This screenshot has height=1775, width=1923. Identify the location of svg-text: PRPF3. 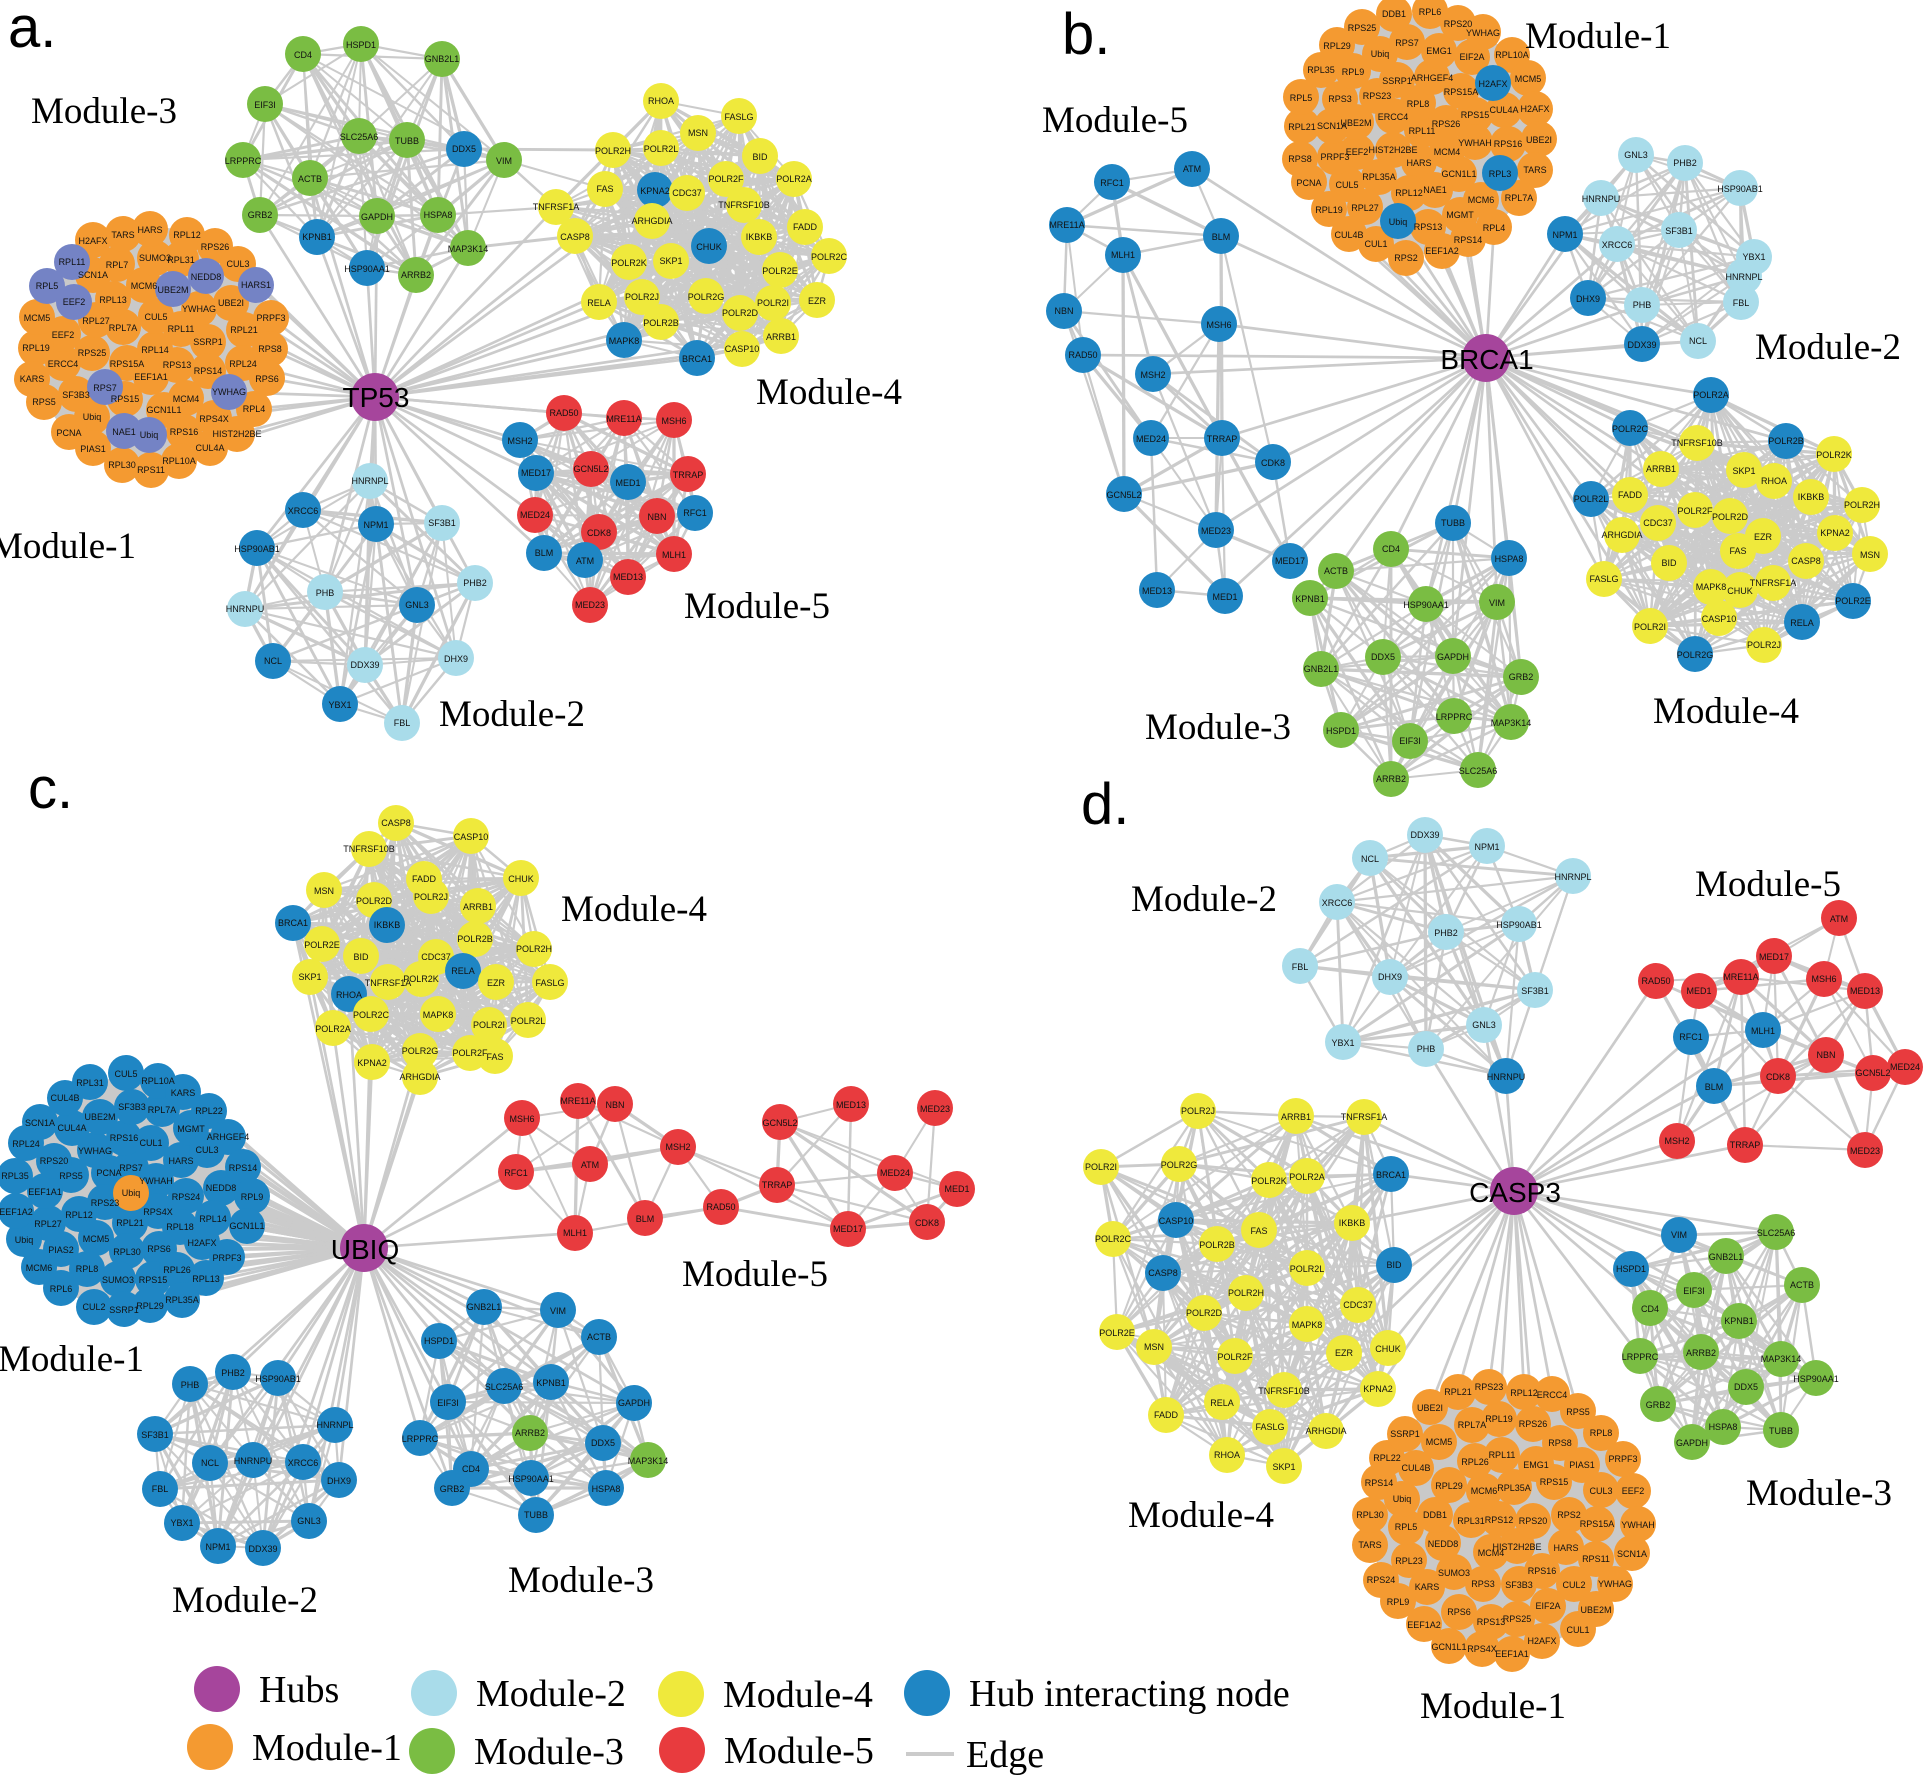
(1334, 157).